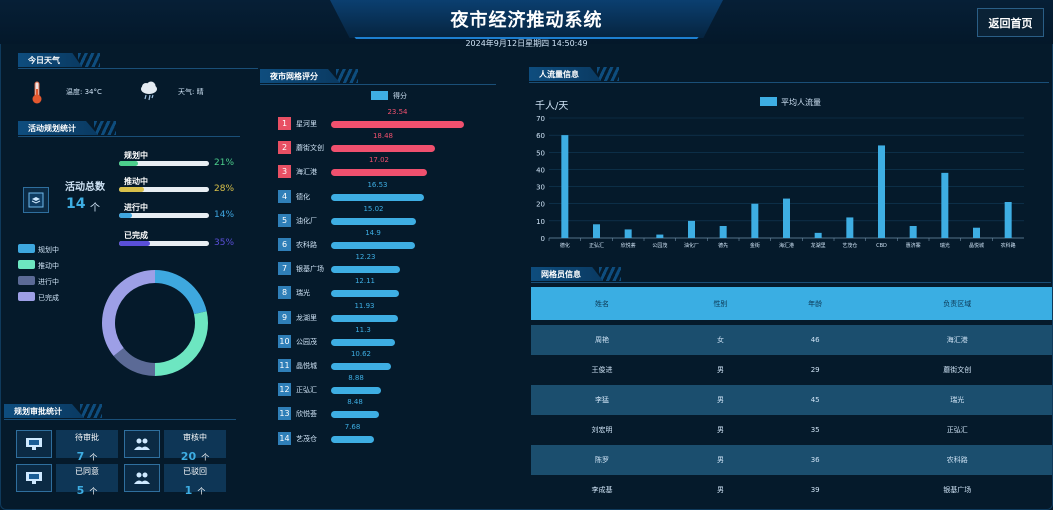 The width and height of the screenshot is (1053, 510). I want to click on rank-name: 星河里, so click(306, 124).